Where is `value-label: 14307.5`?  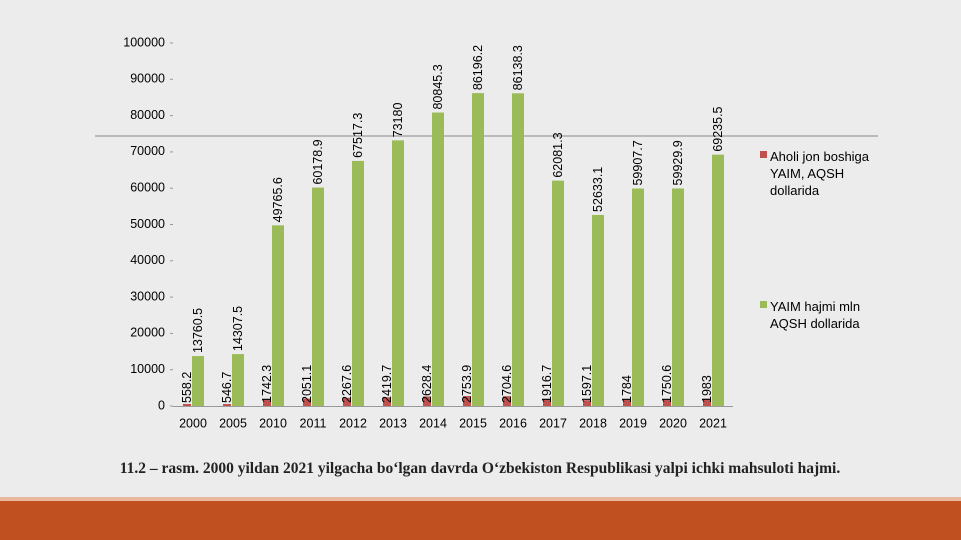
value-label: 14307.5 is located at coordinates (238, 328).